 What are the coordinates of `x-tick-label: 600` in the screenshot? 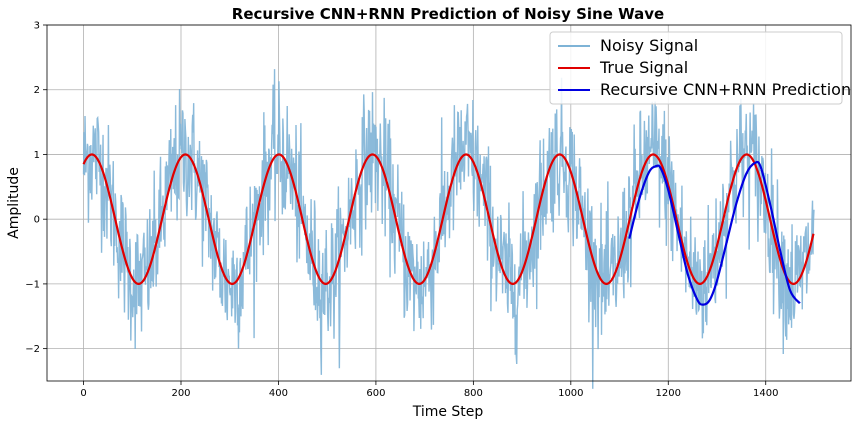 It's located at (375, 393).